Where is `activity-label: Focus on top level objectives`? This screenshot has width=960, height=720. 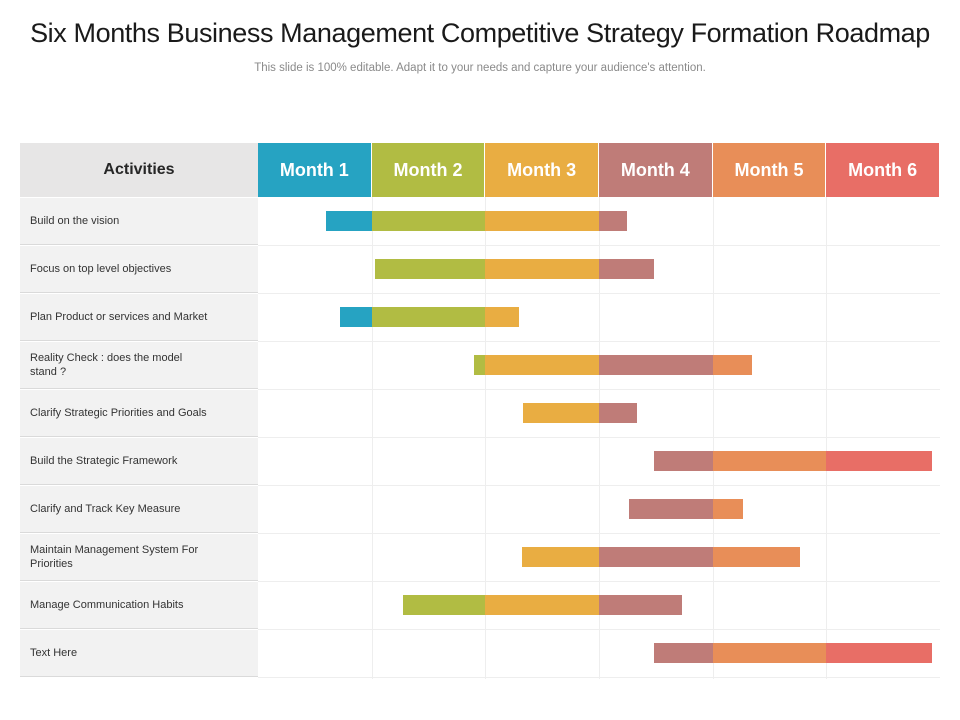 activity-label: Focus on top level objectives is located at coordinates (139, 269).